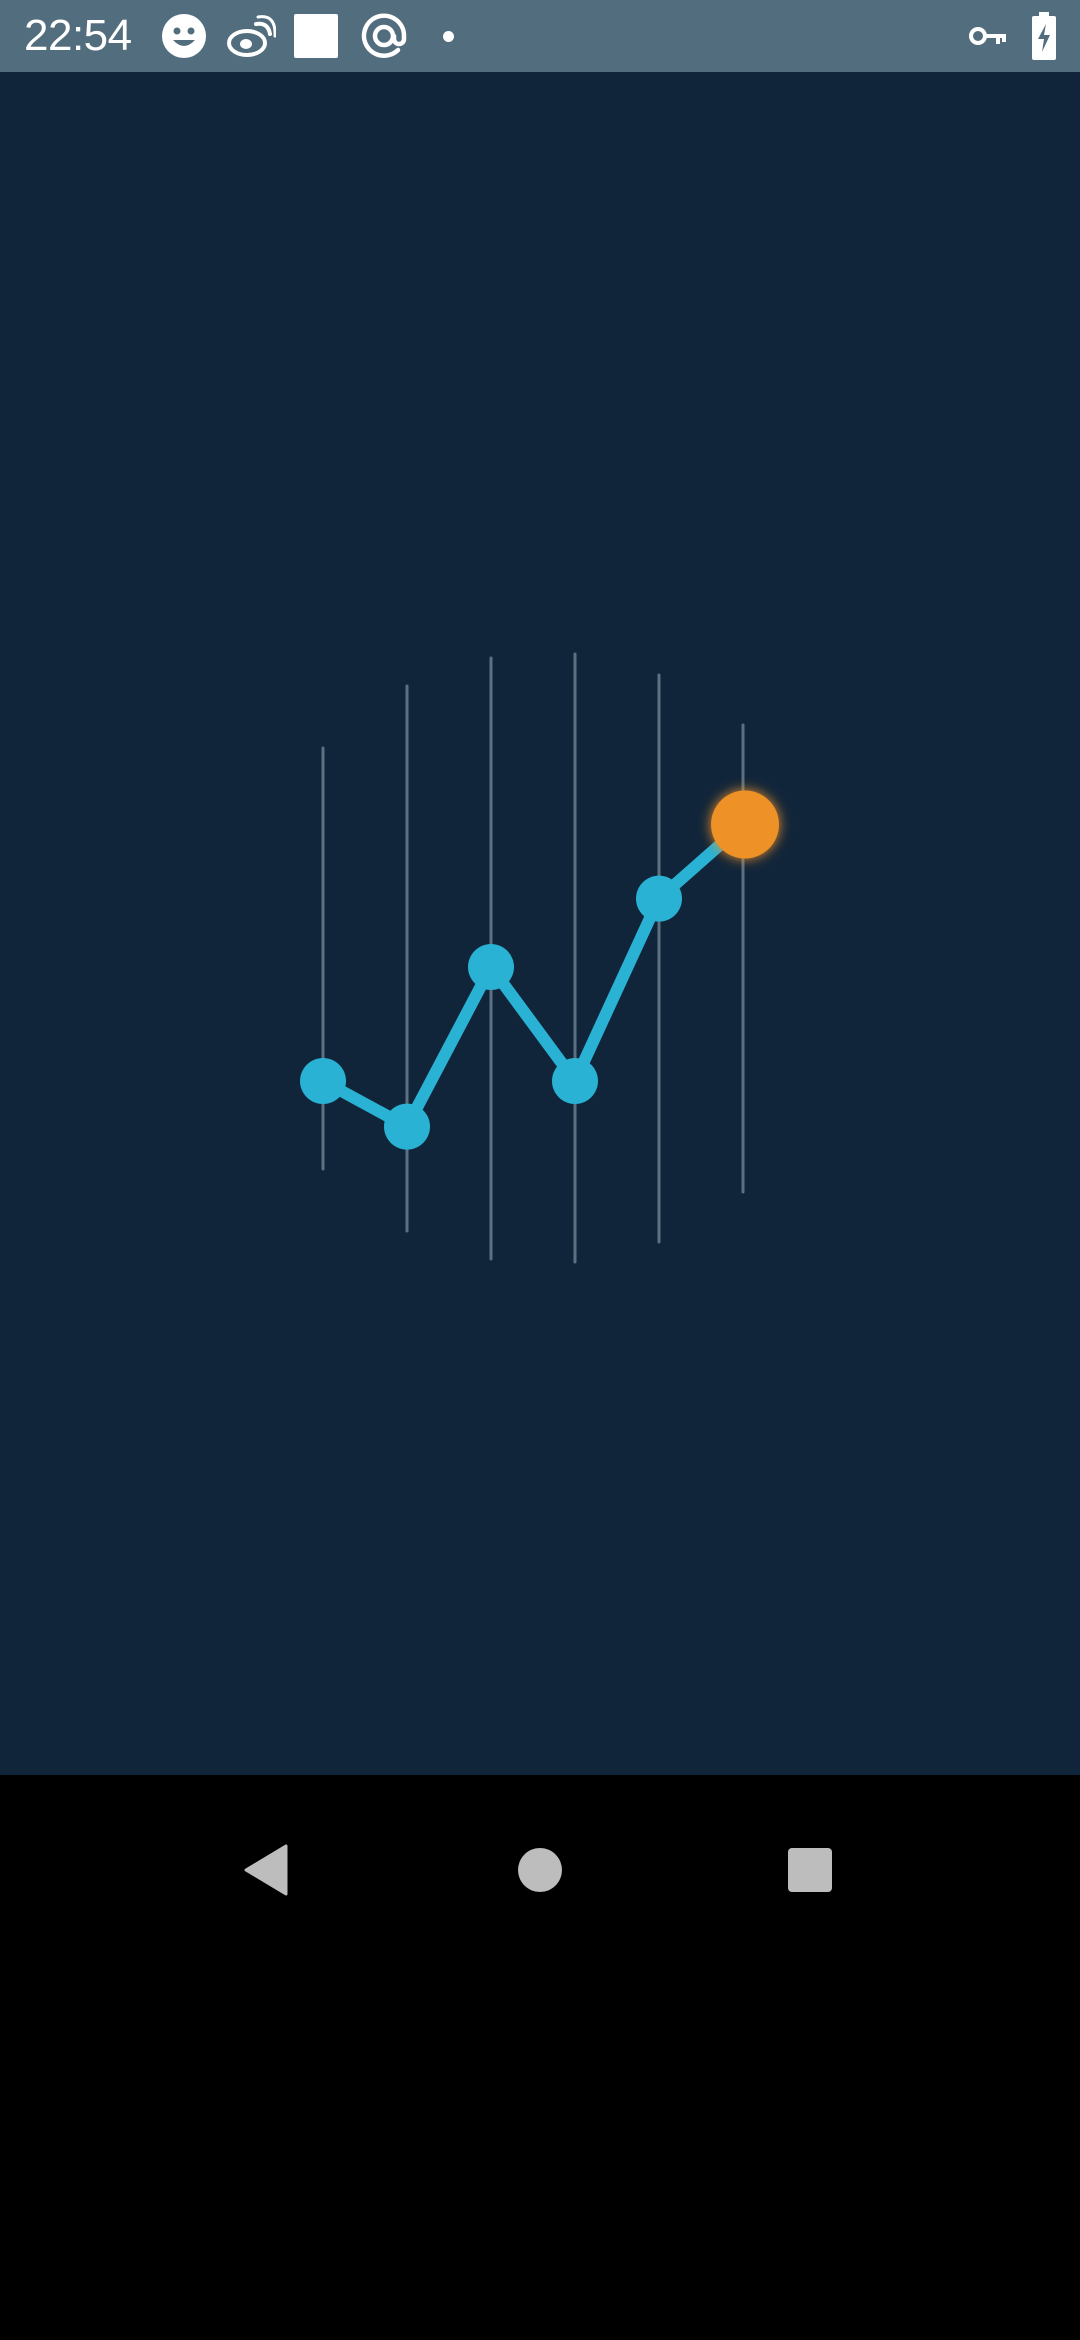  I want to click on back-icon, so click(266, 1870).